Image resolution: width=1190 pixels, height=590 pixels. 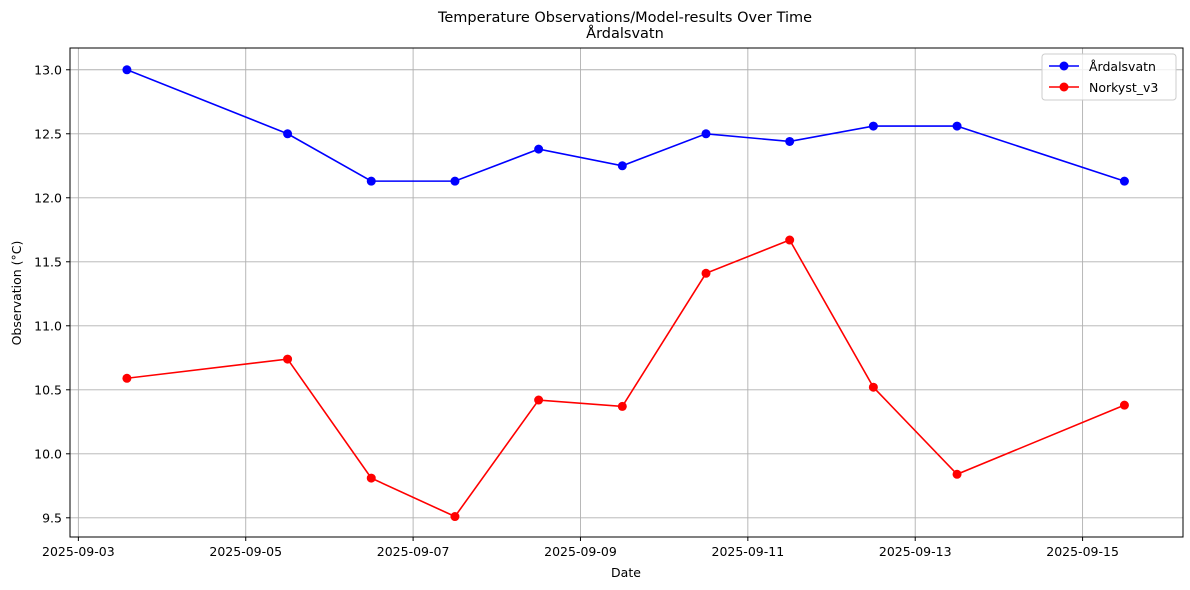 What do you see at coordinates (1064, 87) in the screenshot?
I see `legend-marker-norkyst` at bounding box center [1064, 87].